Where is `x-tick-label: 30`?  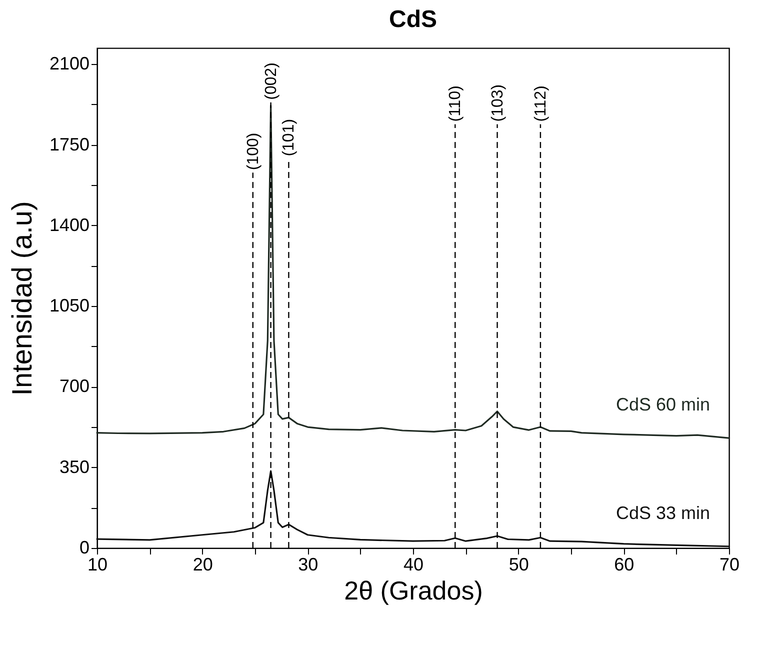 x-tick-label: 30 is located at coordinates (308, 564).